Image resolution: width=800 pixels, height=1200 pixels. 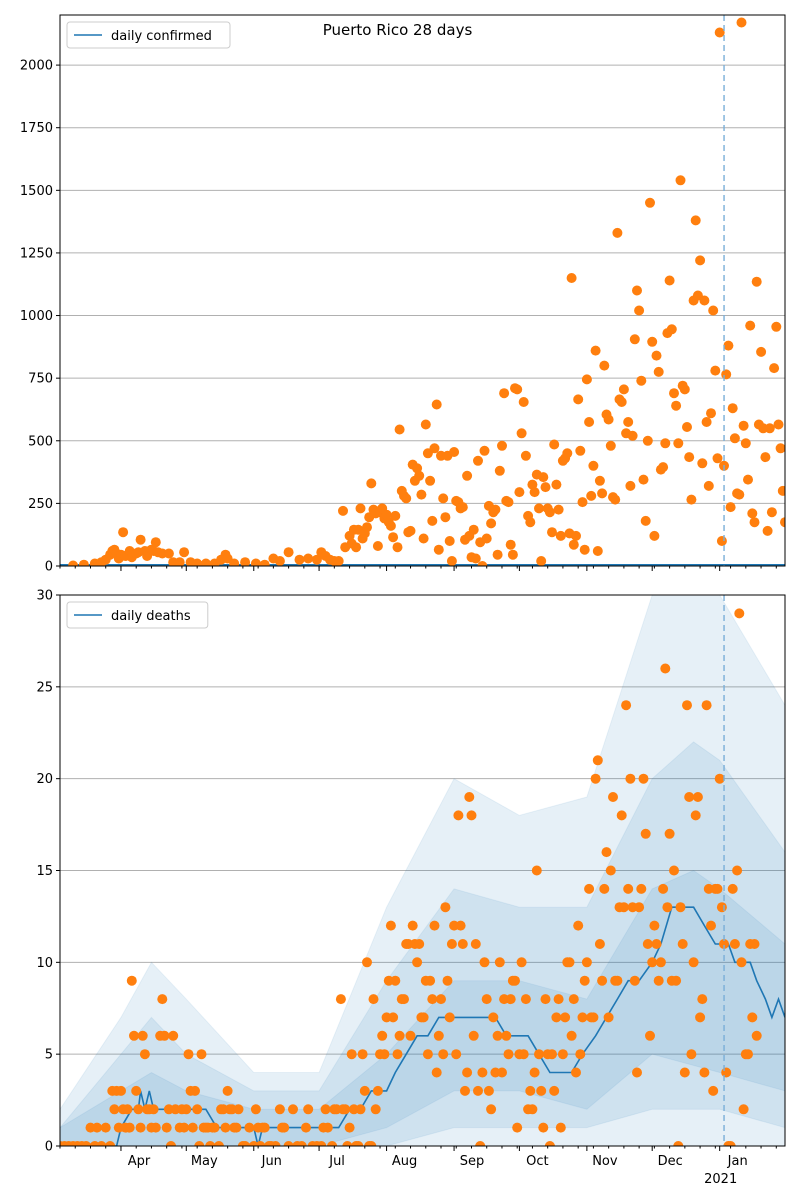 What do you see at coordinates (670, 1161) in the screenshot?
I see `x-tick-label: Dec` at bounding box center [670, 1161].